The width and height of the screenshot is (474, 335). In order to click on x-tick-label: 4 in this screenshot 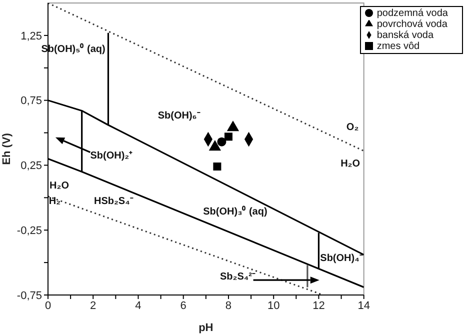, I will do `click(138, 306)`.